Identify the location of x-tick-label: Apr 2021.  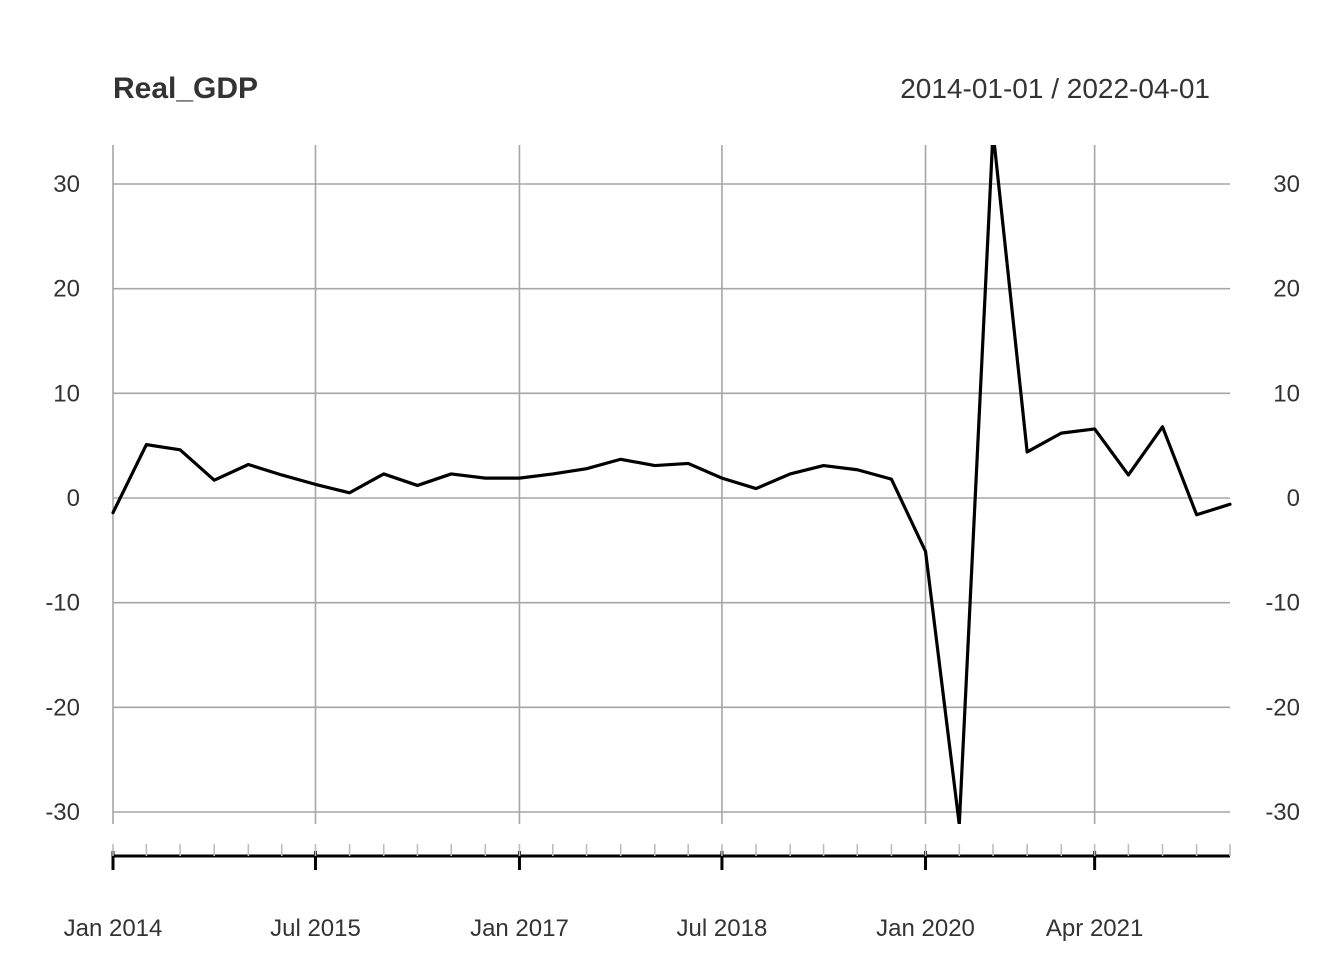
(1094, 928).